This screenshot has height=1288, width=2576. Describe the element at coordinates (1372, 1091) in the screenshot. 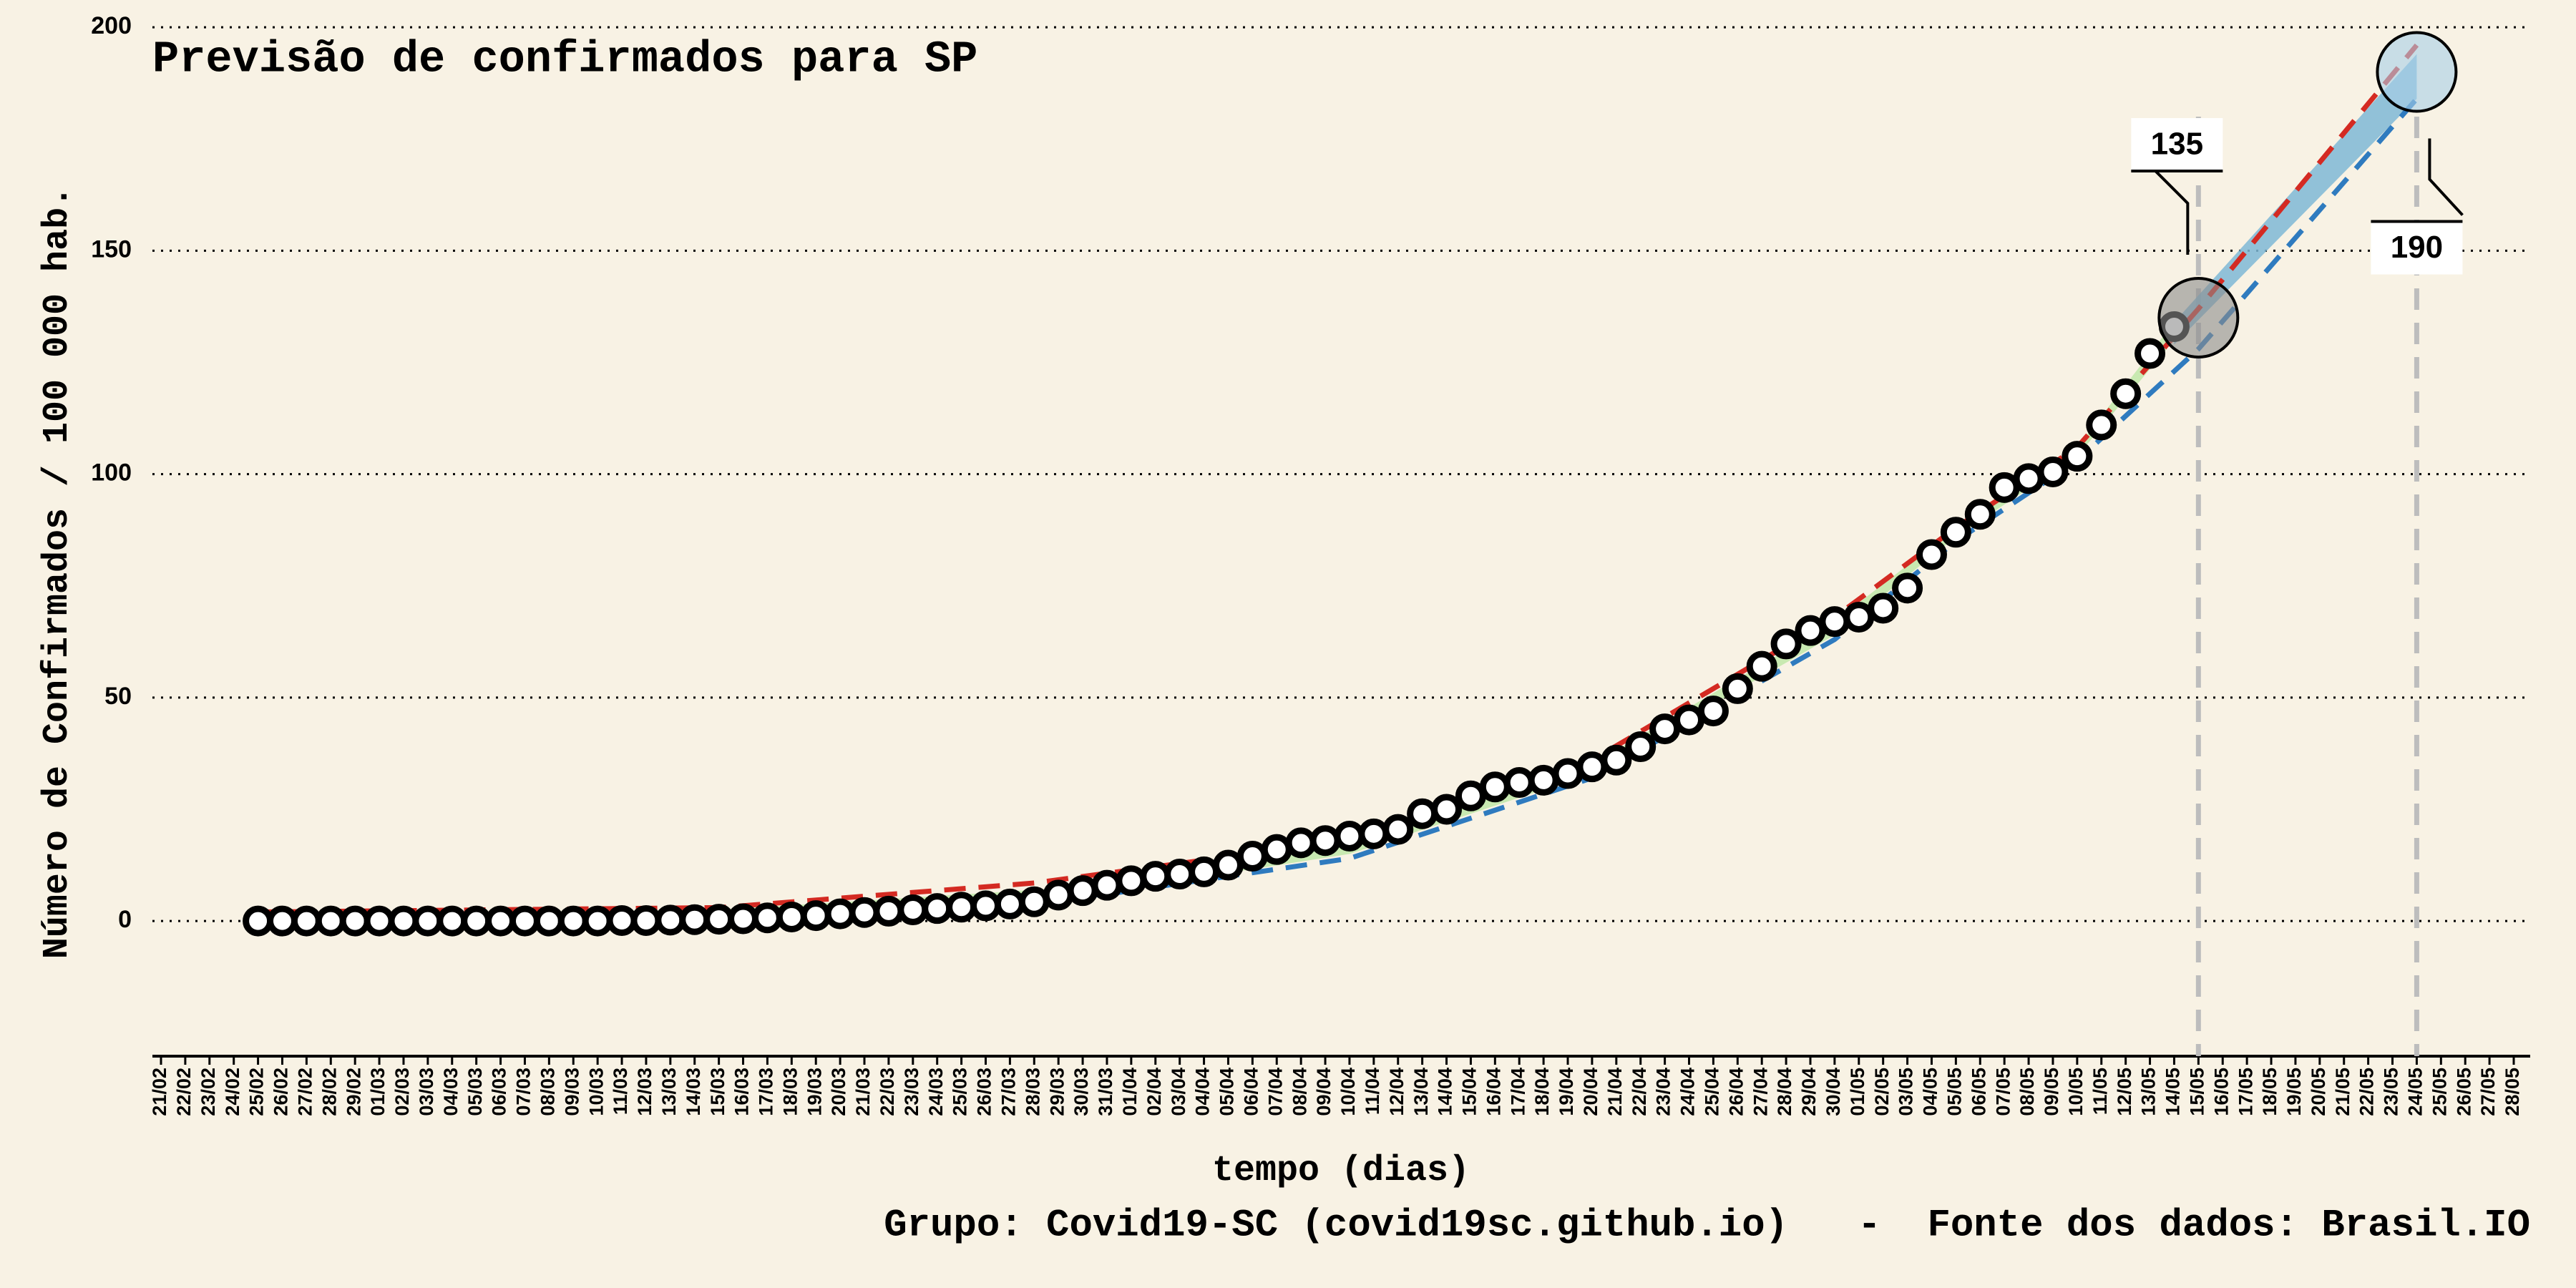

I see `x-tick-label: 11/04` at that location.